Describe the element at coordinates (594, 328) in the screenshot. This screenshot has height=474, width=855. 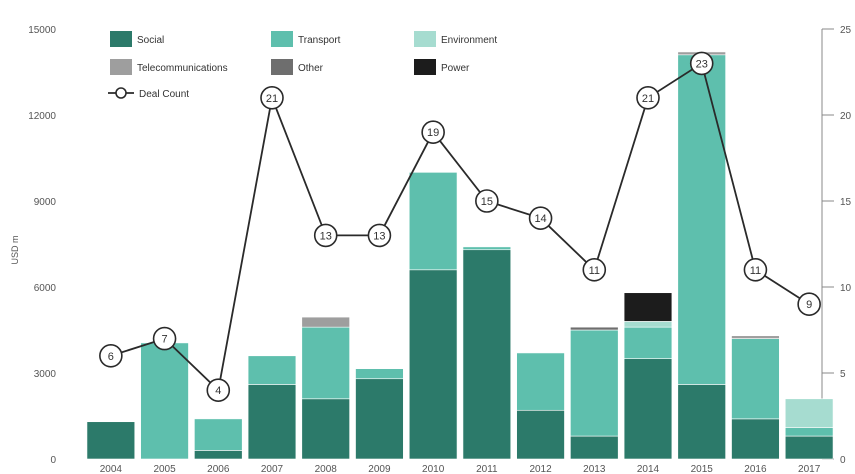
I see `bar-segment-other` at that location.